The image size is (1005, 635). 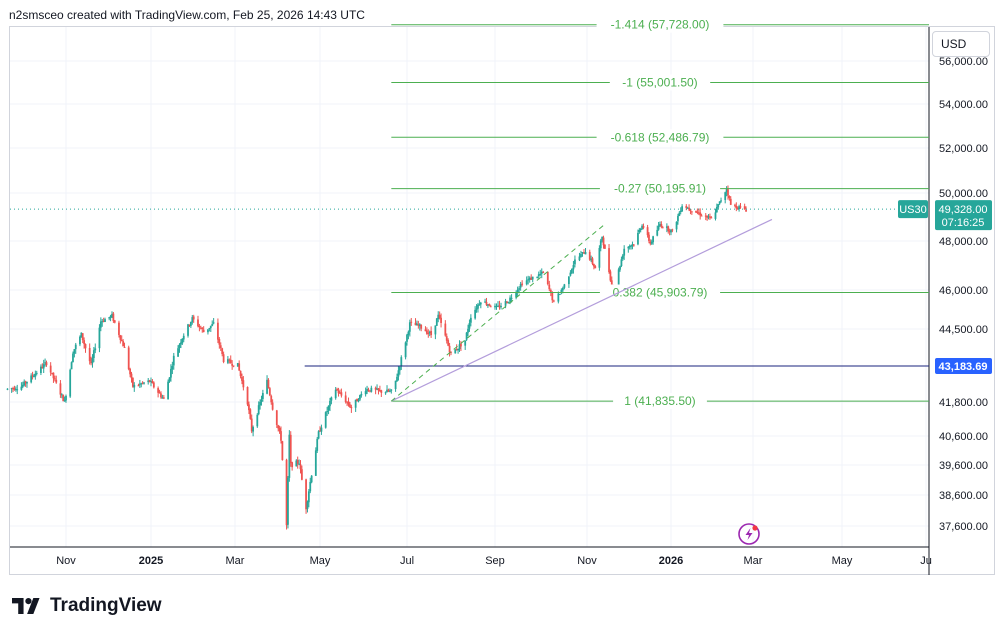 What do you see at coordinates (963, 366) in the screenshot?
I see `horizontal-line-badge` at bounding box center [963, 366].